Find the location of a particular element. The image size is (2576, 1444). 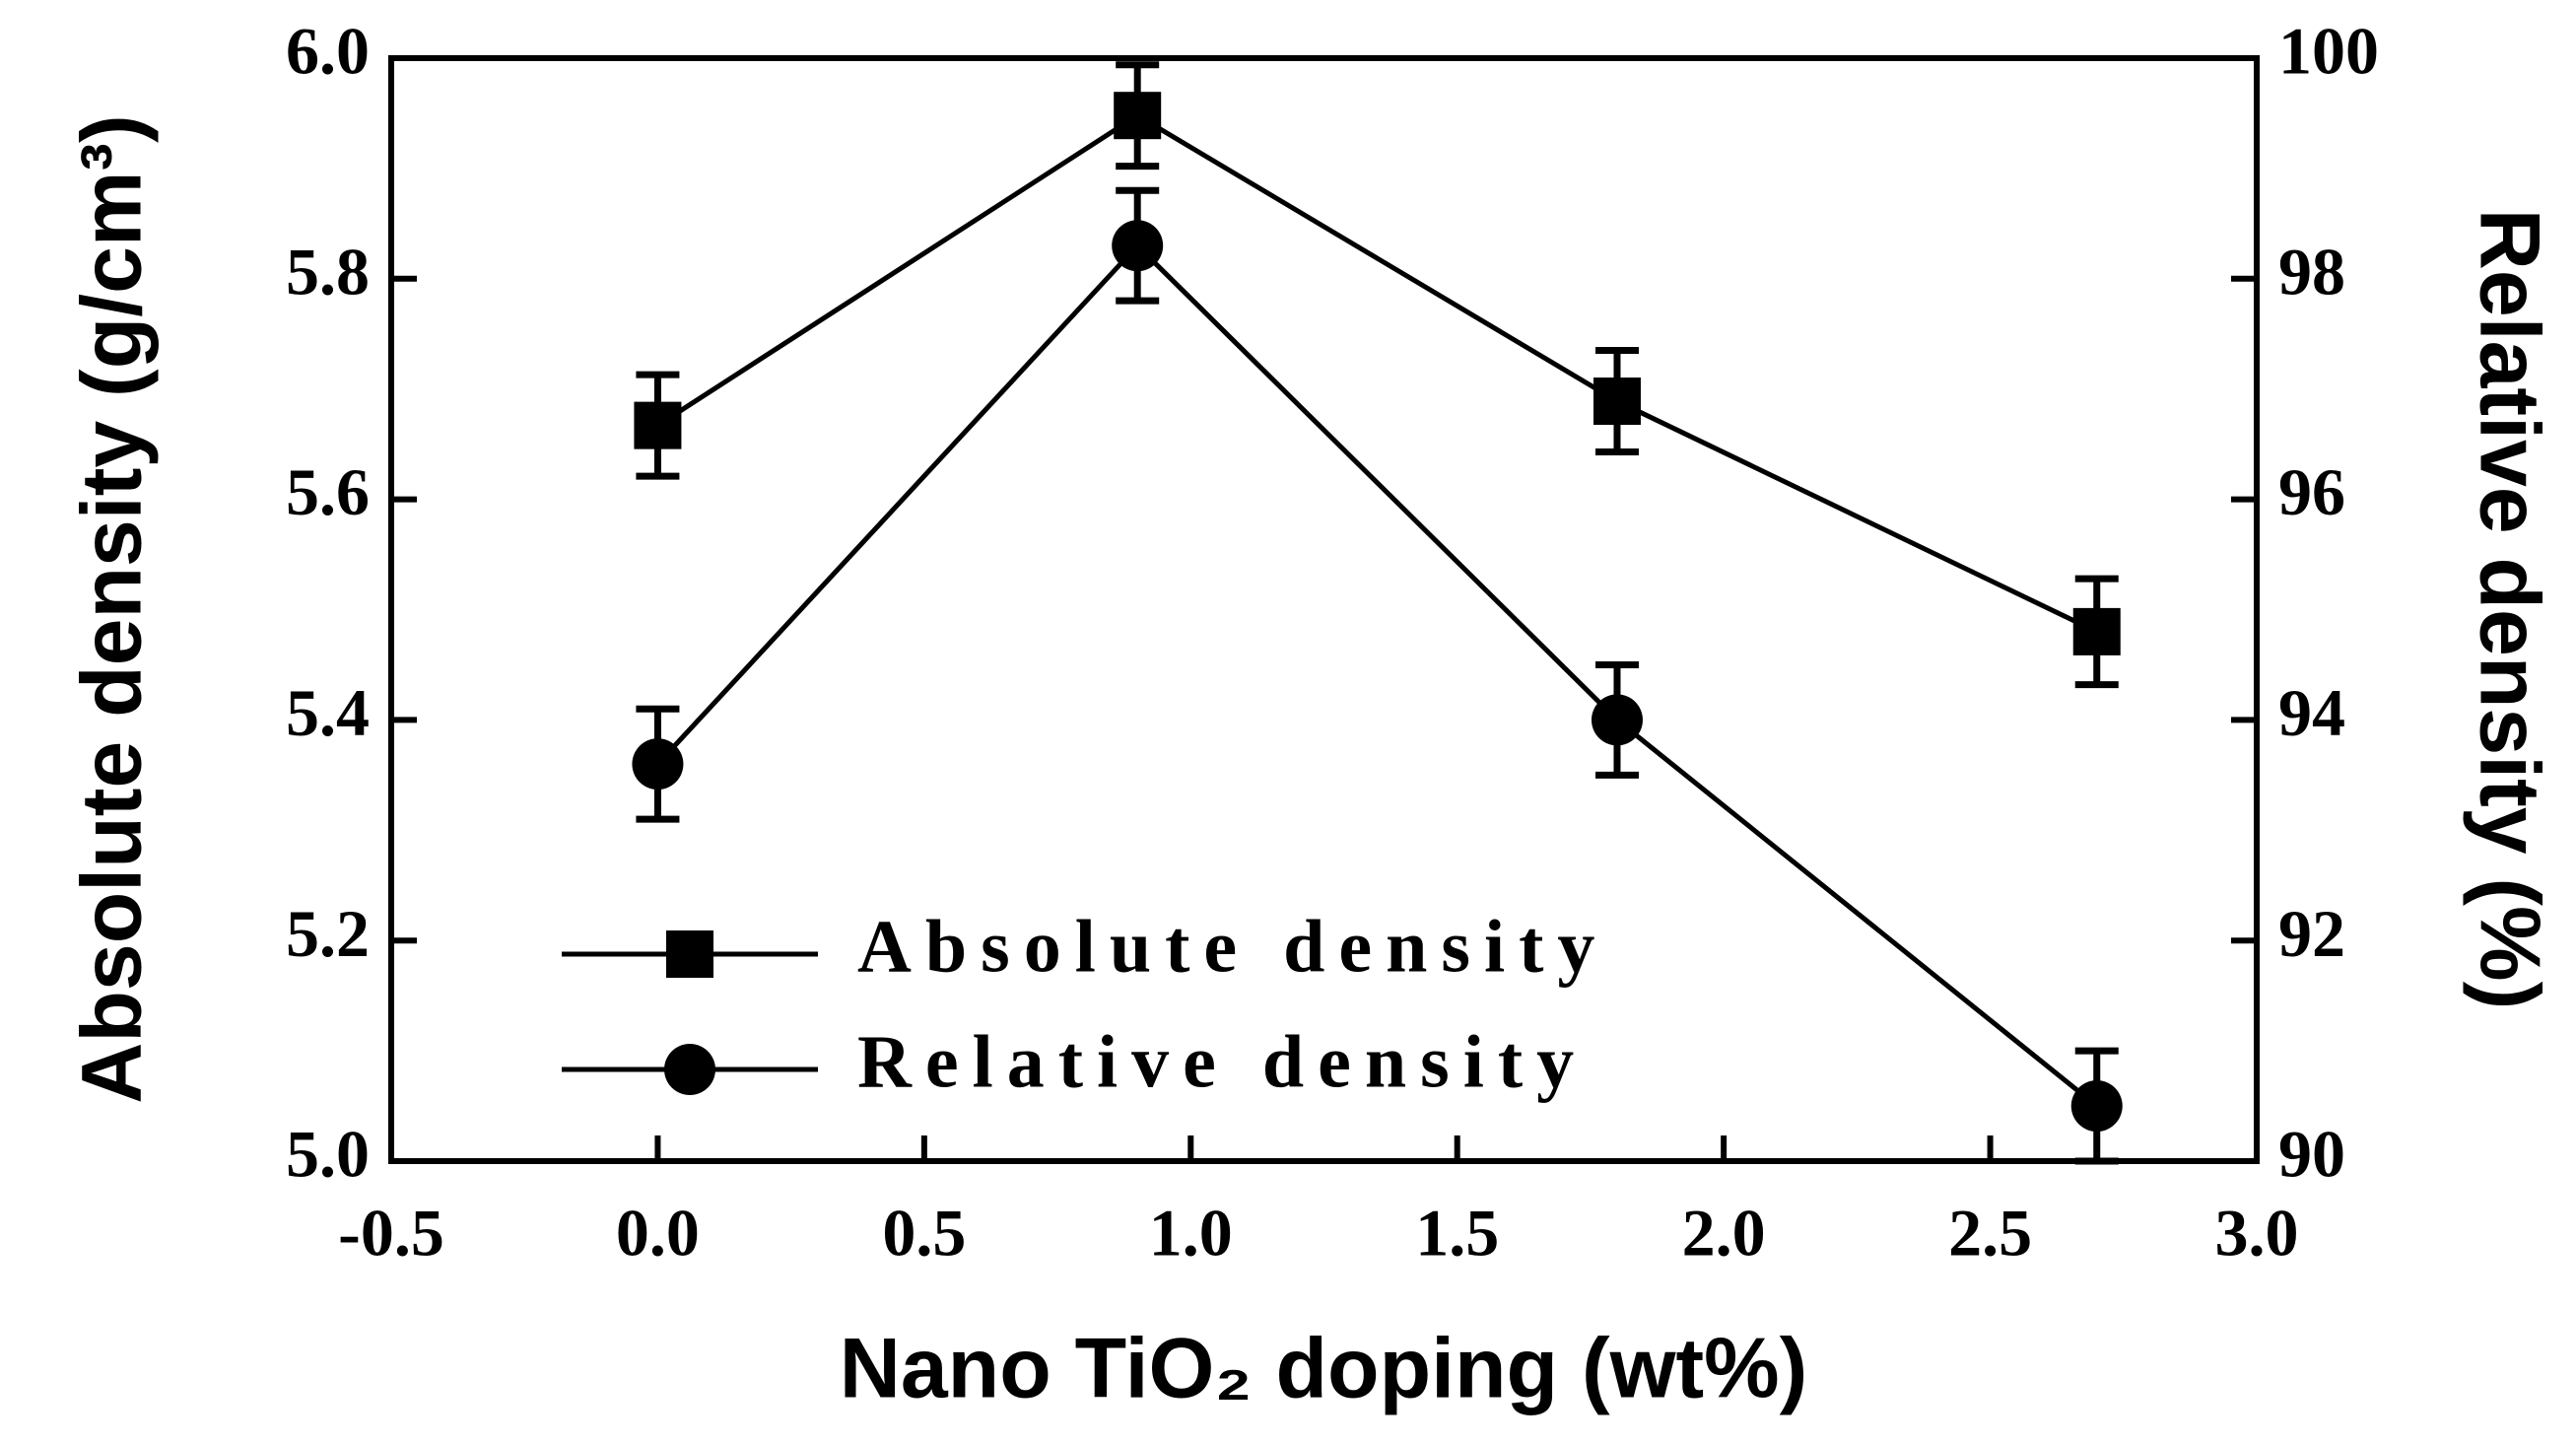

y2-axis-title: Relative density (%) is located at coordinates (2509, 609).